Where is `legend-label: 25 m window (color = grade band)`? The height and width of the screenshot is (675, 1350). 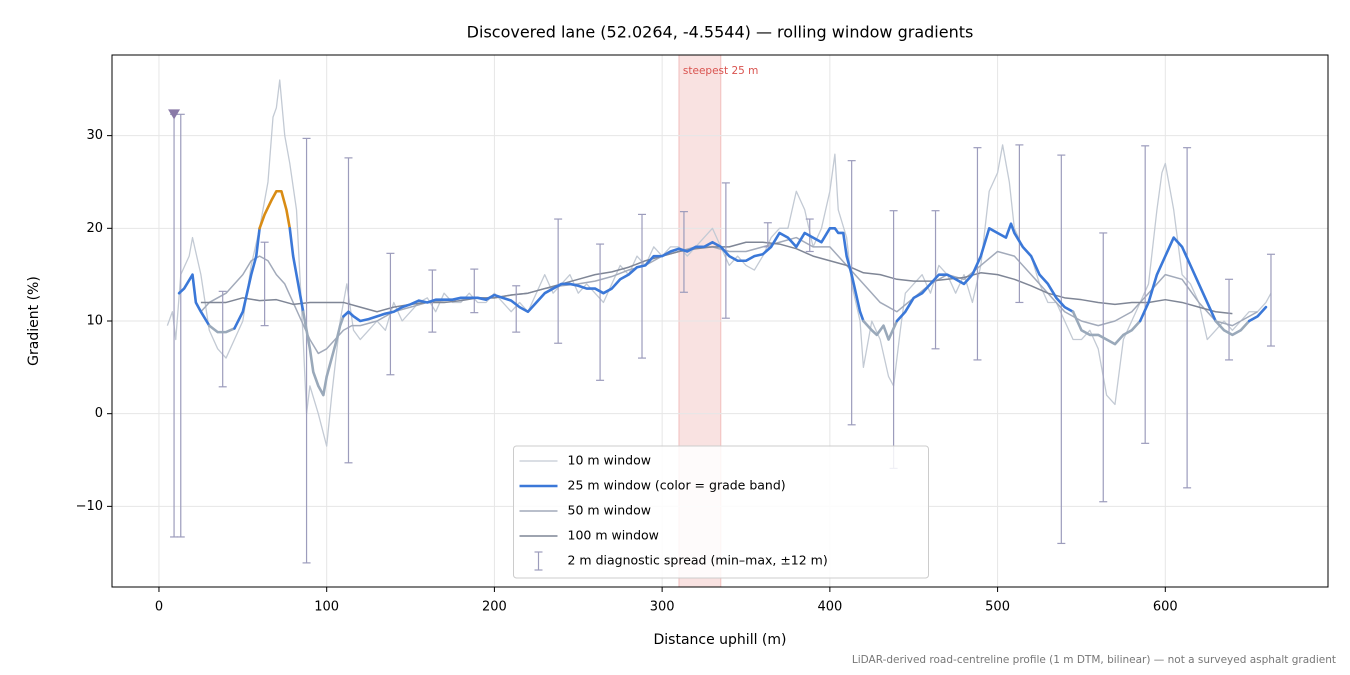
legend-label: 25 m window (color = grade band) is located at coordinates (677, 485).